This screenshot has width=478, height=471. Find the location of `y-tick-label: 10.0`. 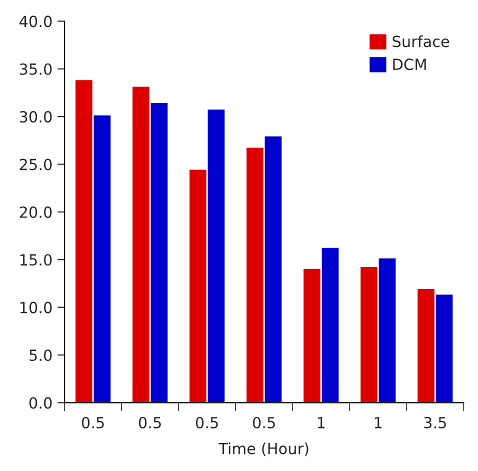

y-tick-label: 10.0 is located at coordinates (36, 308).